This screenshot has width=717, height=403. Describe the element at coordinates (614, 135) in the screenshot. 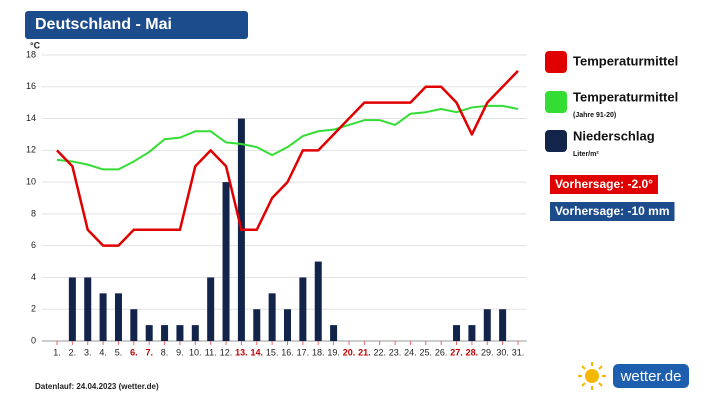

I see `legend-label: Niederschlag` at that location.